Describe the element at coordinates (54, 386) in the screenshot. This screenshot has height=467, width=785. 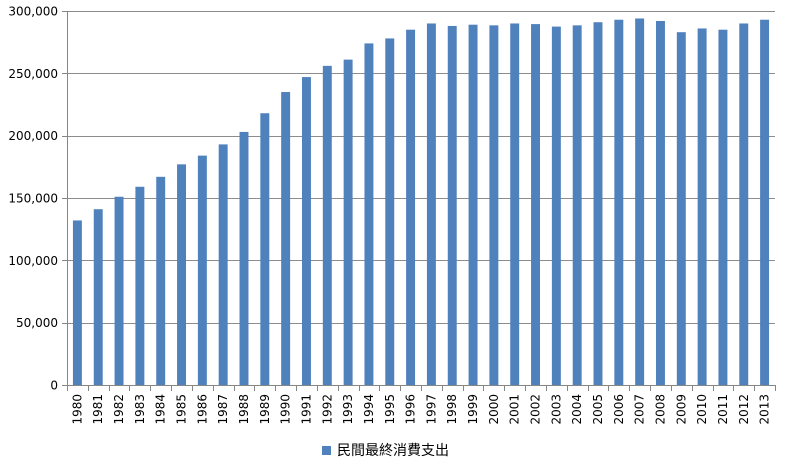
I see `y-tick-label: 0` at that location.